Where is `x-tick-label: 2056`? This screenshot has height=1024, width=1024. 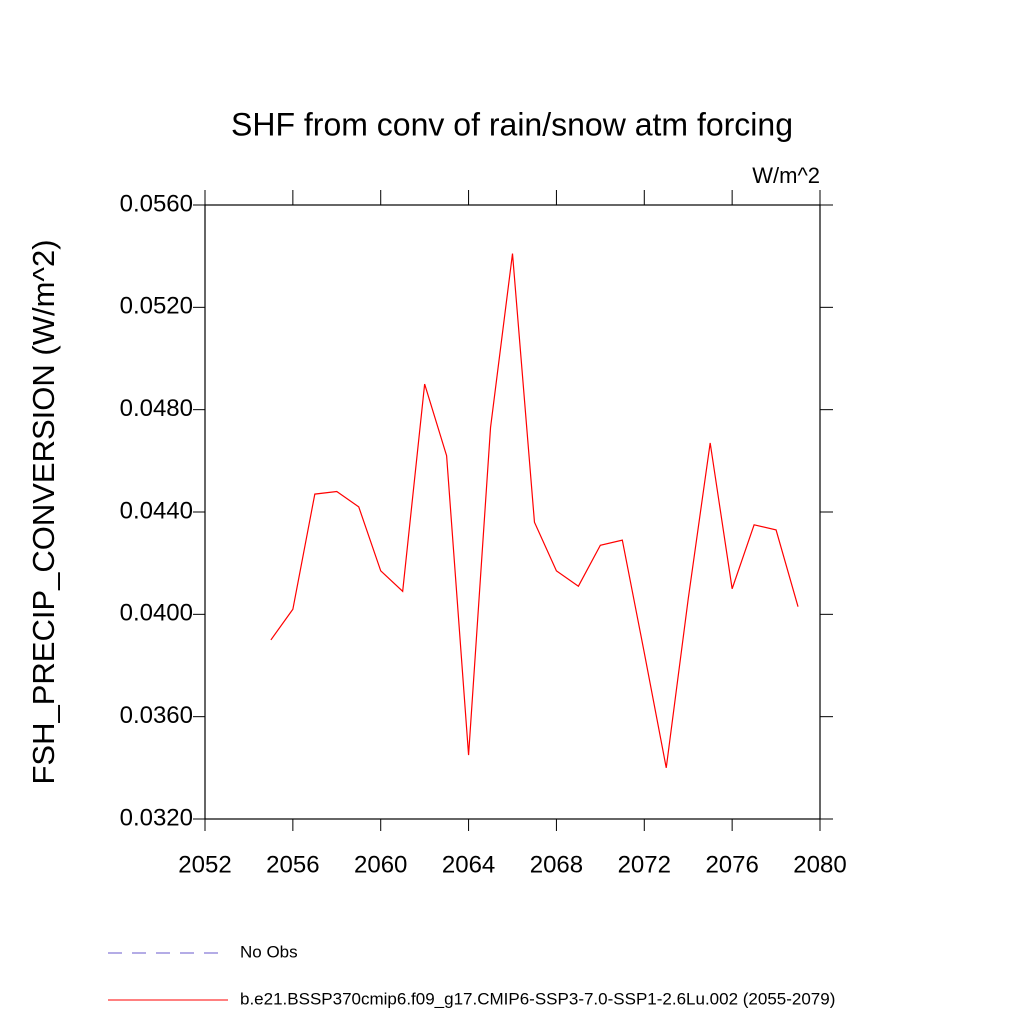 x-tick-label: 2056 is located at coordinates (292, 864).